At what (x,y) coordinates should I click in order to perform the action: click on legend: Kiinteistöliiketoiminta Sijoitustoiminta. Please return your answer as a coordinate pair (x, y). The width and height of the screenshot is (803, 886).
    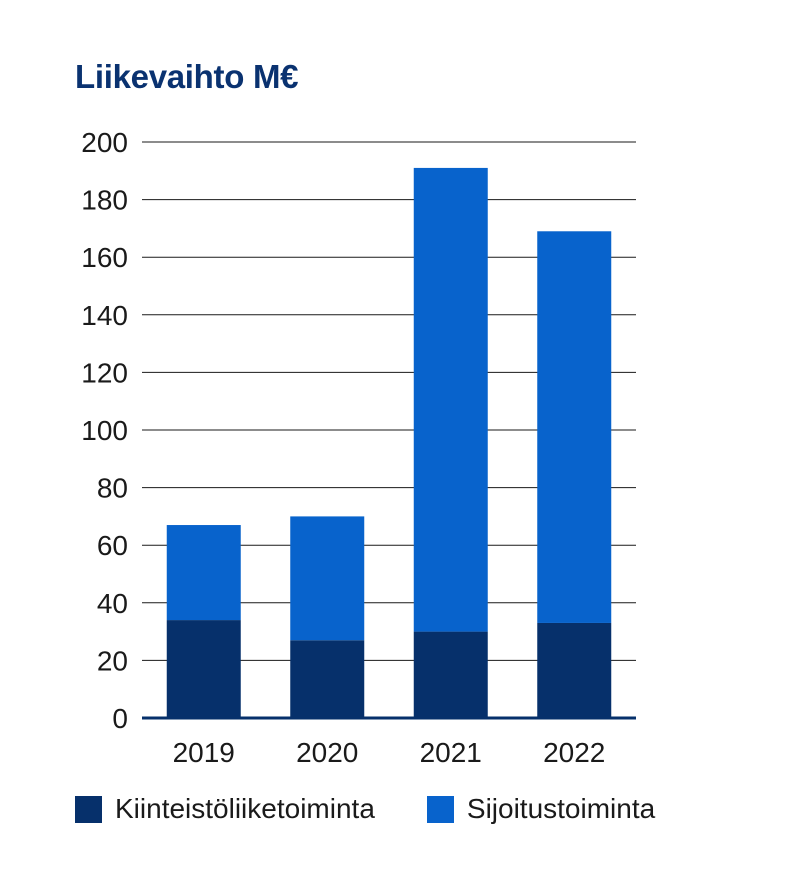
    Looking at the image, I should click on (391, 809).